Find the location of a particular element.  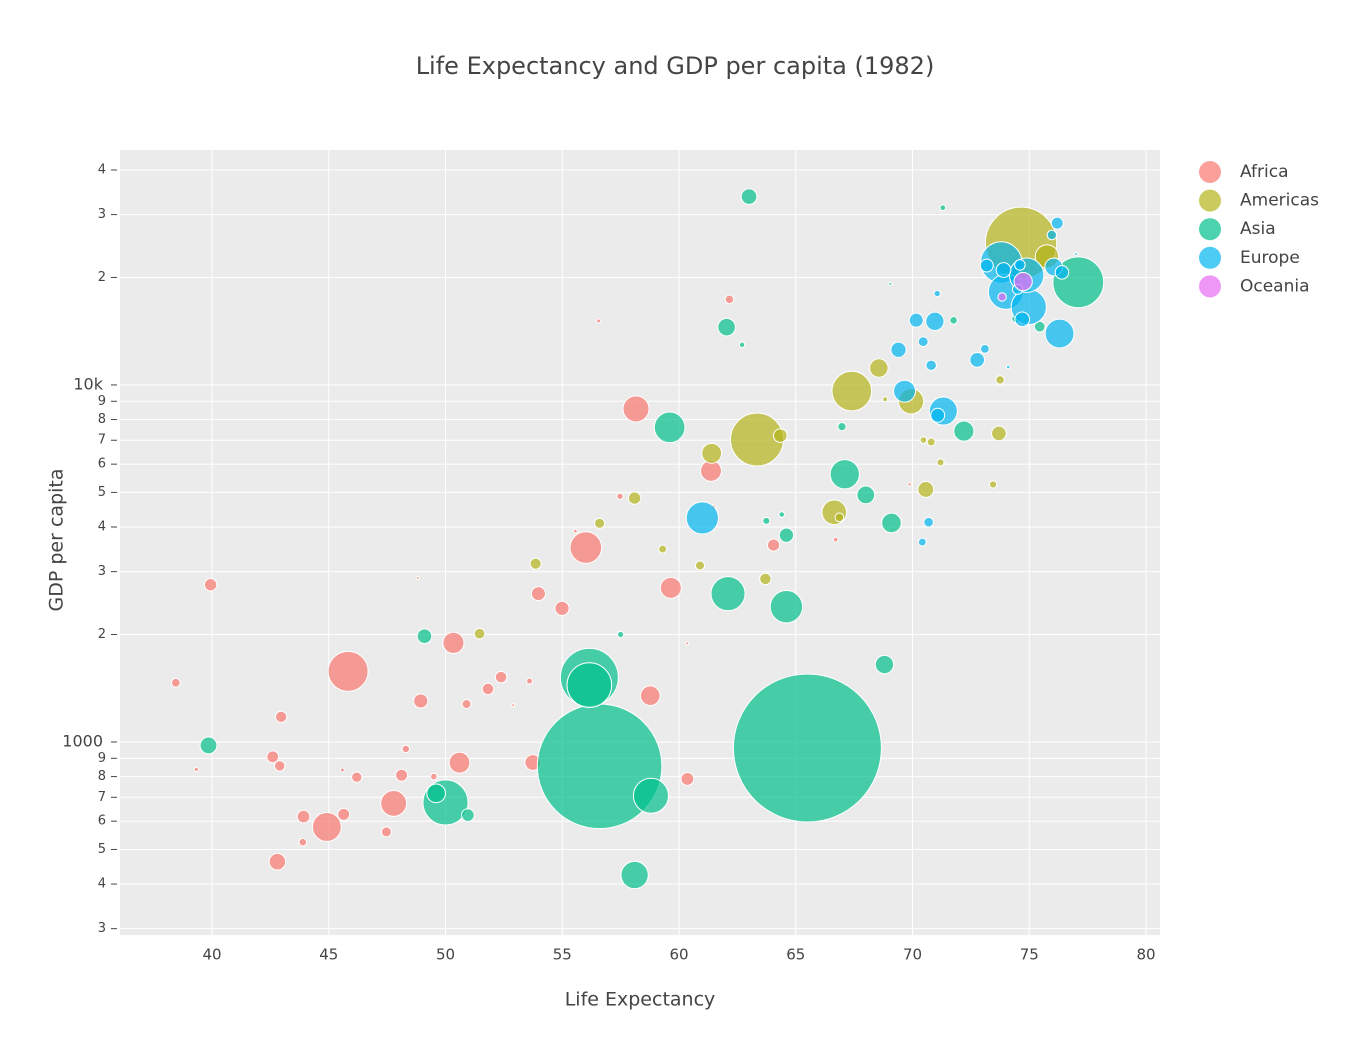

legend-label: Americas is located at coordinates (1279, 201).